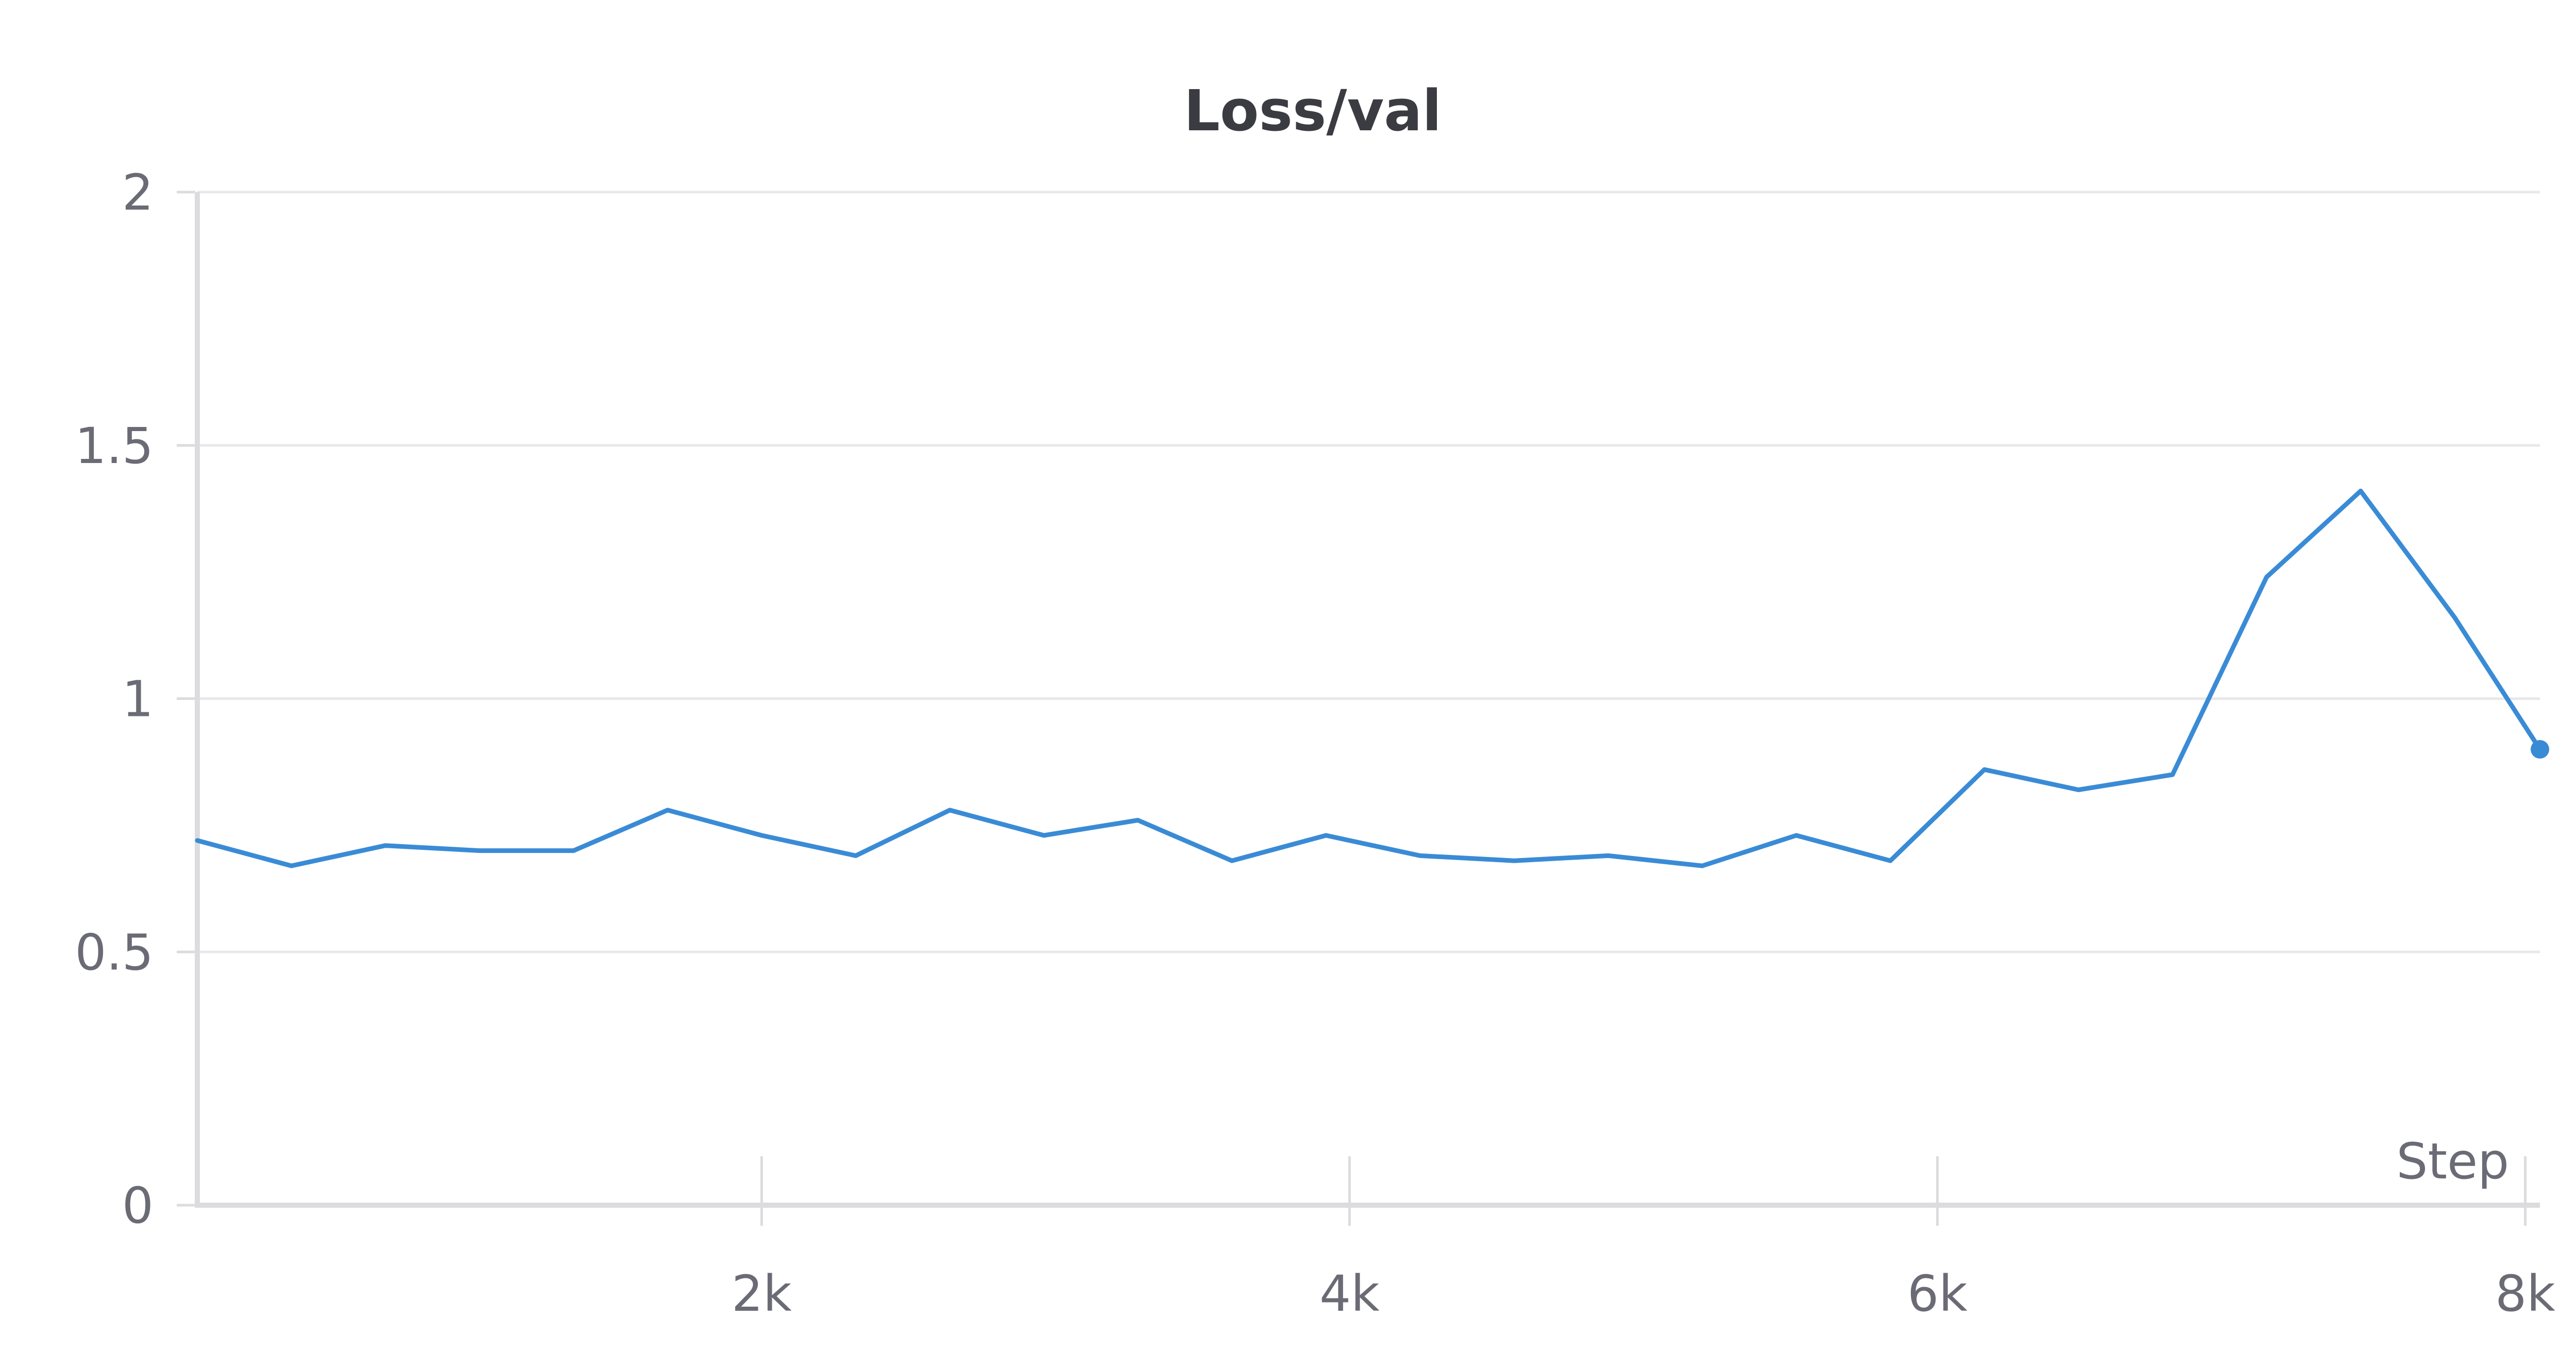 The image size is (2576, 1370). I want to click on chart-title: Loss/val, so click(1313, 111).